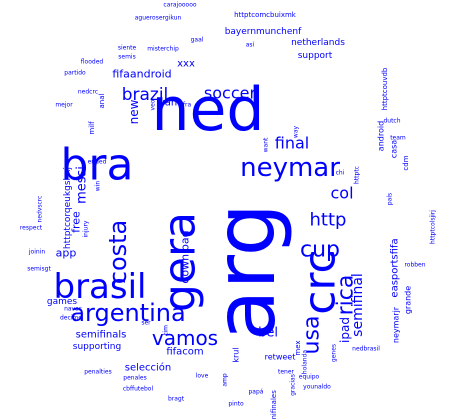  Describe the element at coordinates (62, 302) in the screenshot. I see `word-games: games` at that location.